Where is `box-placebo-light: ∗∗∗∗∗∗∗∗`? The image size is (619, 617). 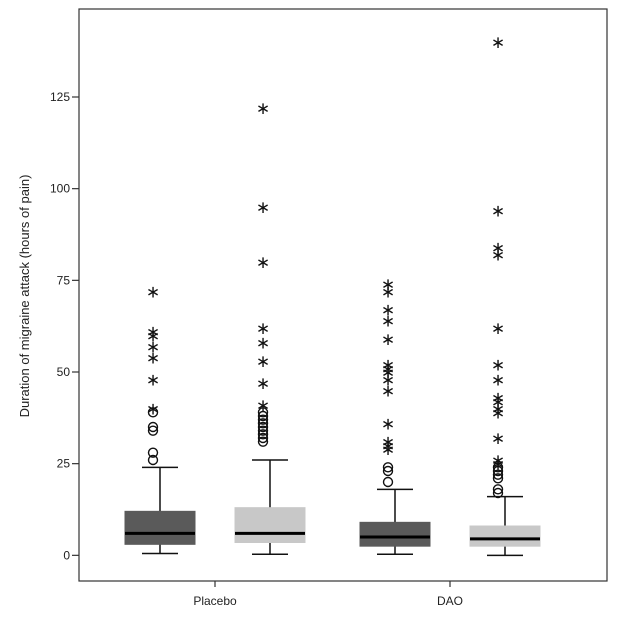
box-placebo-light: ∗∗∗∗∗∗∗∗ is located at coordinates (270, 327).